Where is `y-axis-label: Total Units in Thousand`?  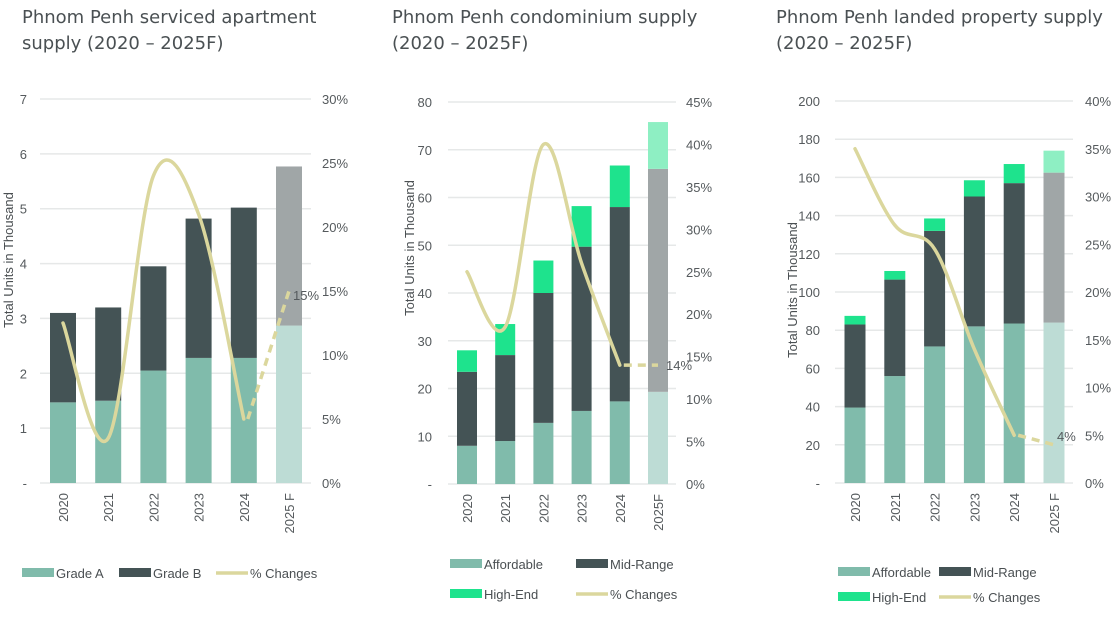
y-axis-label: Total Units in Thousand is located at coordinates (792, 290).